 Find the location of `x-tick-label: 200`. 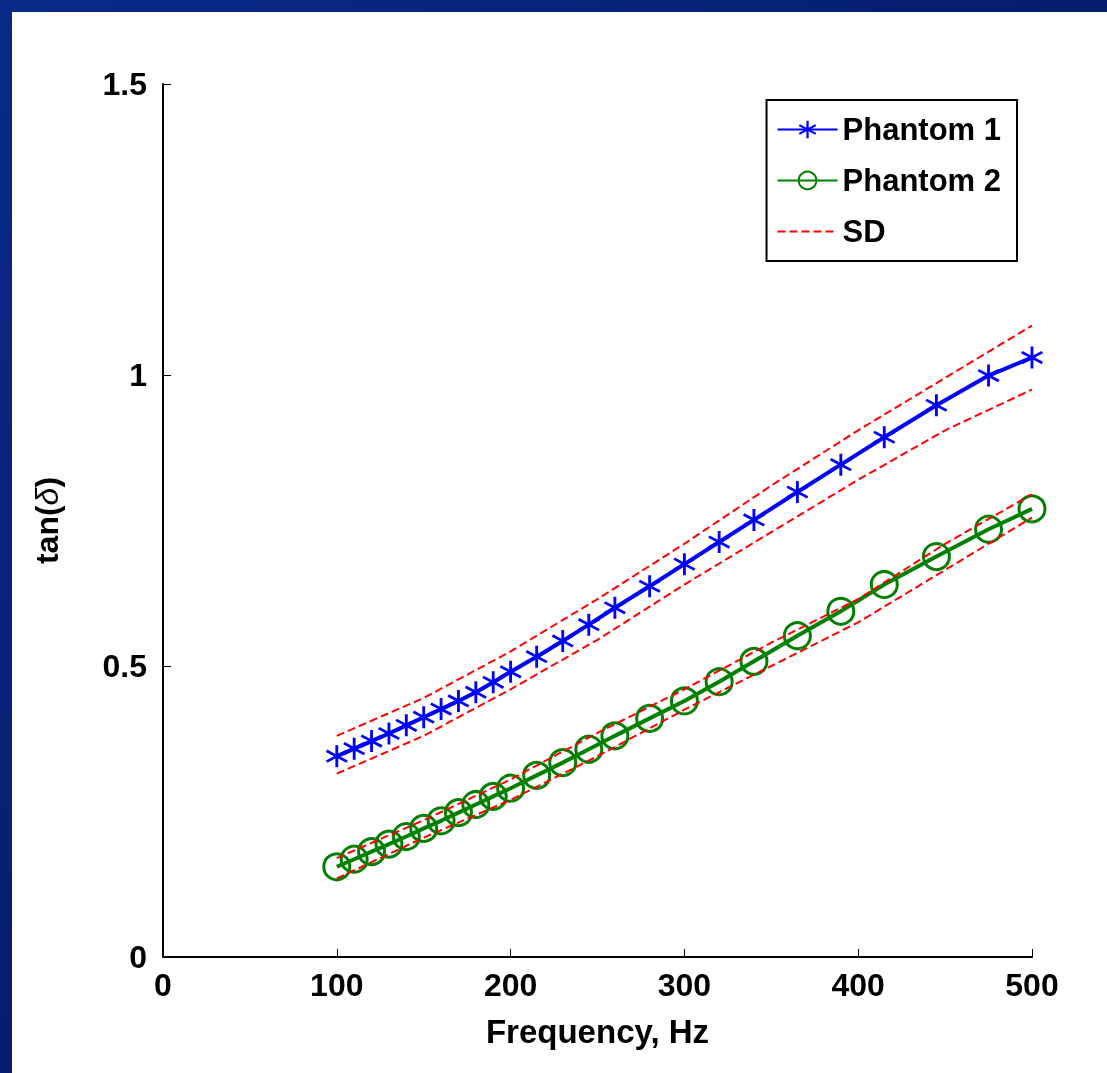

x-tick-label: 200 is located at coordinates (510, 985).